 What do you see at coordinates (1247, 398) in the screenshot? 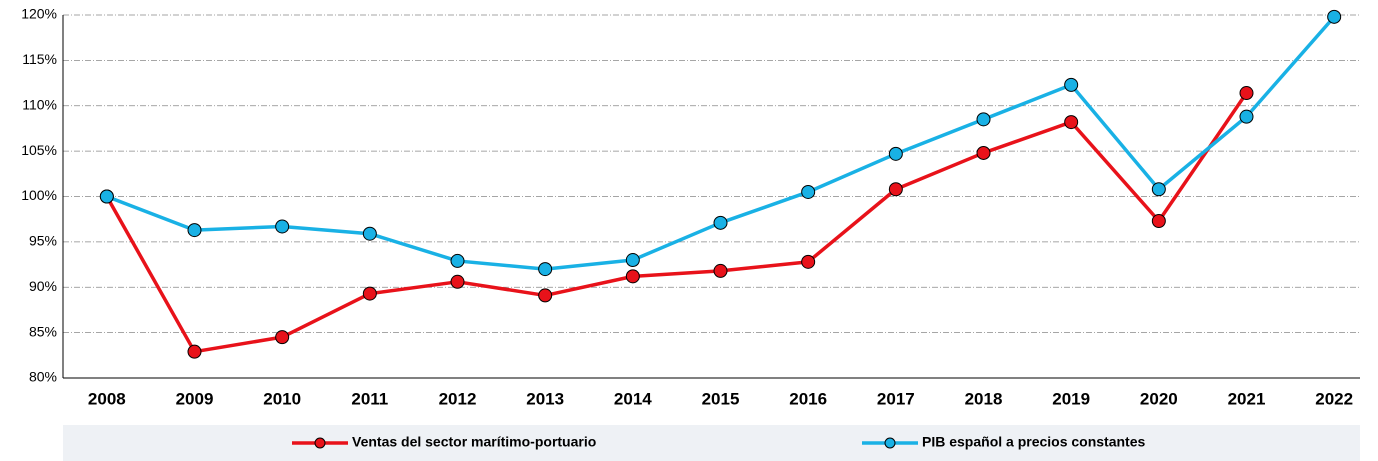
I see `x-tick-label: 2021` at bounding box center [1247, 398].